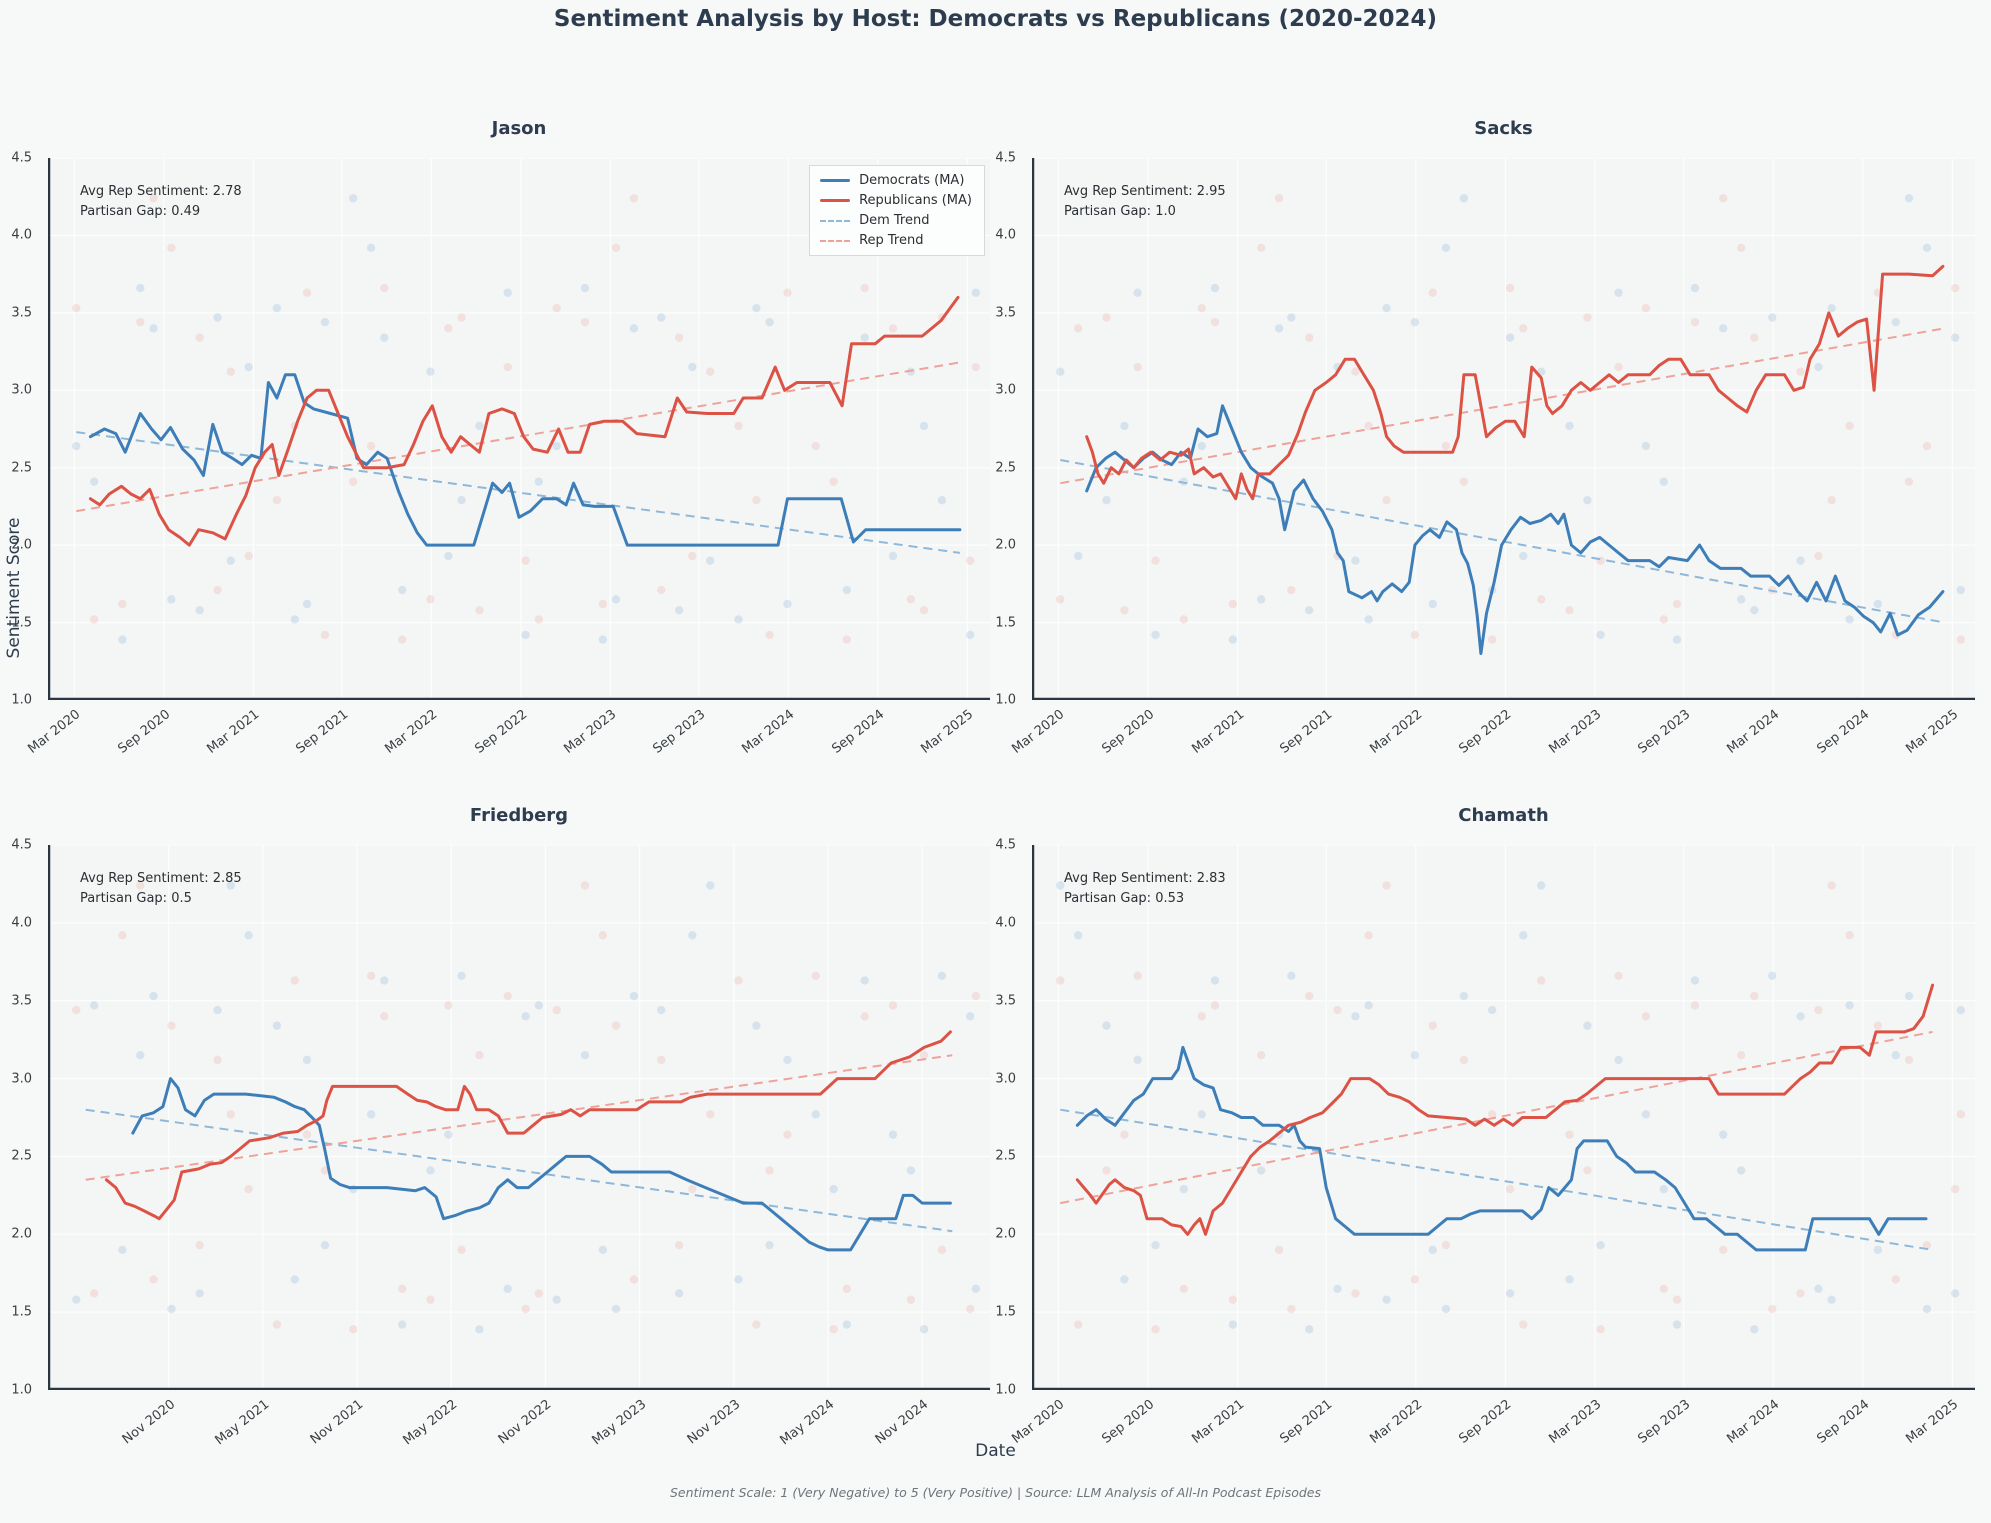  Describe the element at coordinates (902, 1422) in the screenshot. I see `x-tick-label: Nov 2024` at that location.